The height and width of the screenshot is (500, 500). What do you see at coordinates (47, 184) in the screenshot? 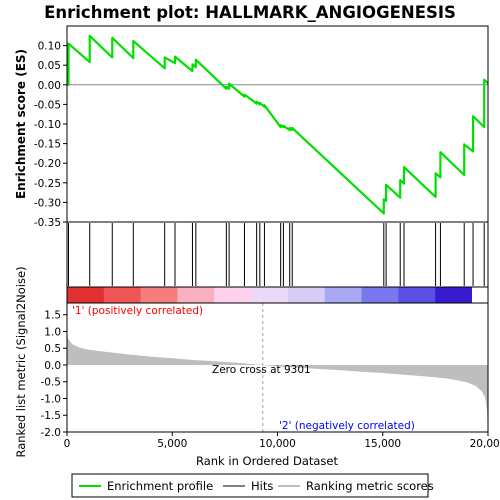
I see `es-ytick-label: -0.25` at bounding box center [47, 184].